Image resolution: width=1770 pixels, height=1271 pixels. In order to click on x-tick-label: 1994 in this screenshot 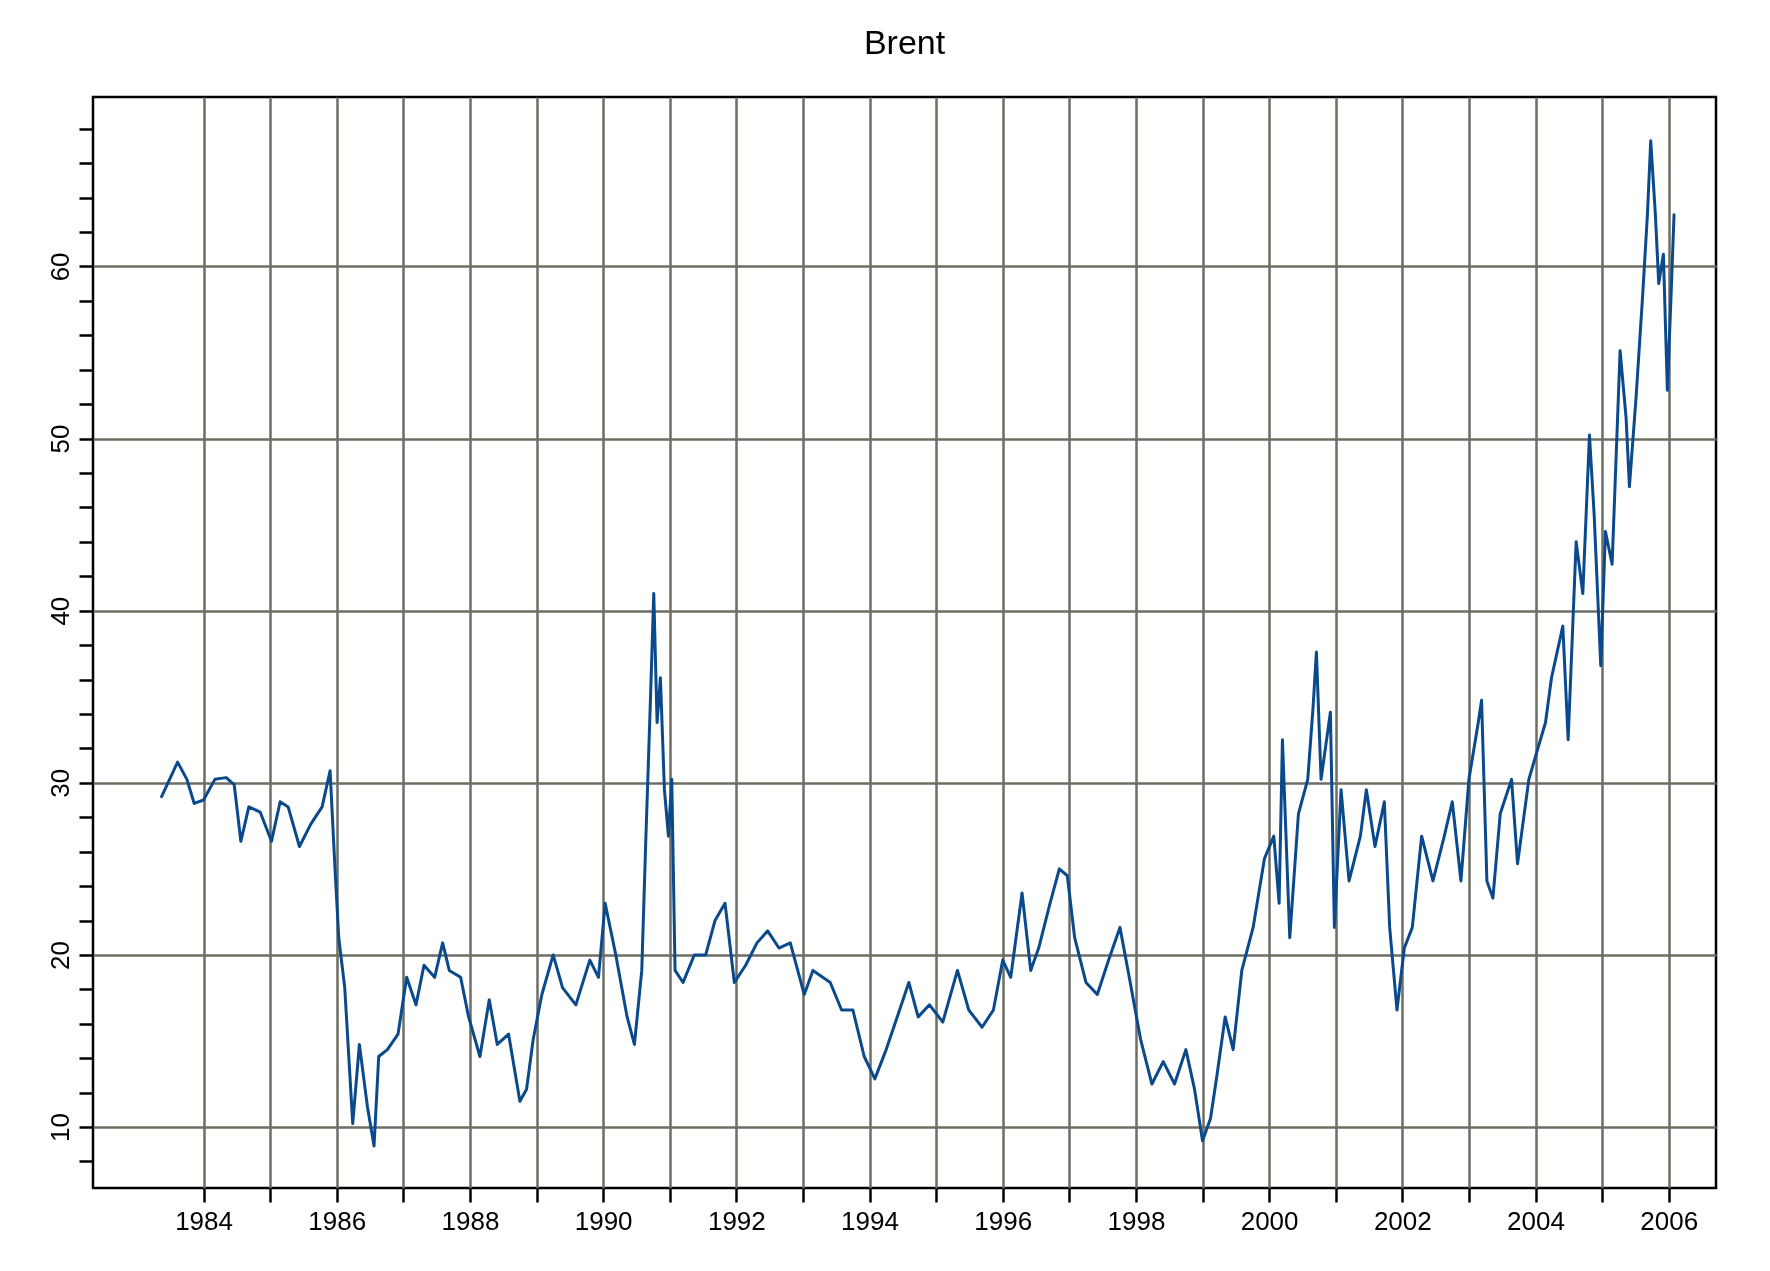, I will do `click(870, 1220)`.